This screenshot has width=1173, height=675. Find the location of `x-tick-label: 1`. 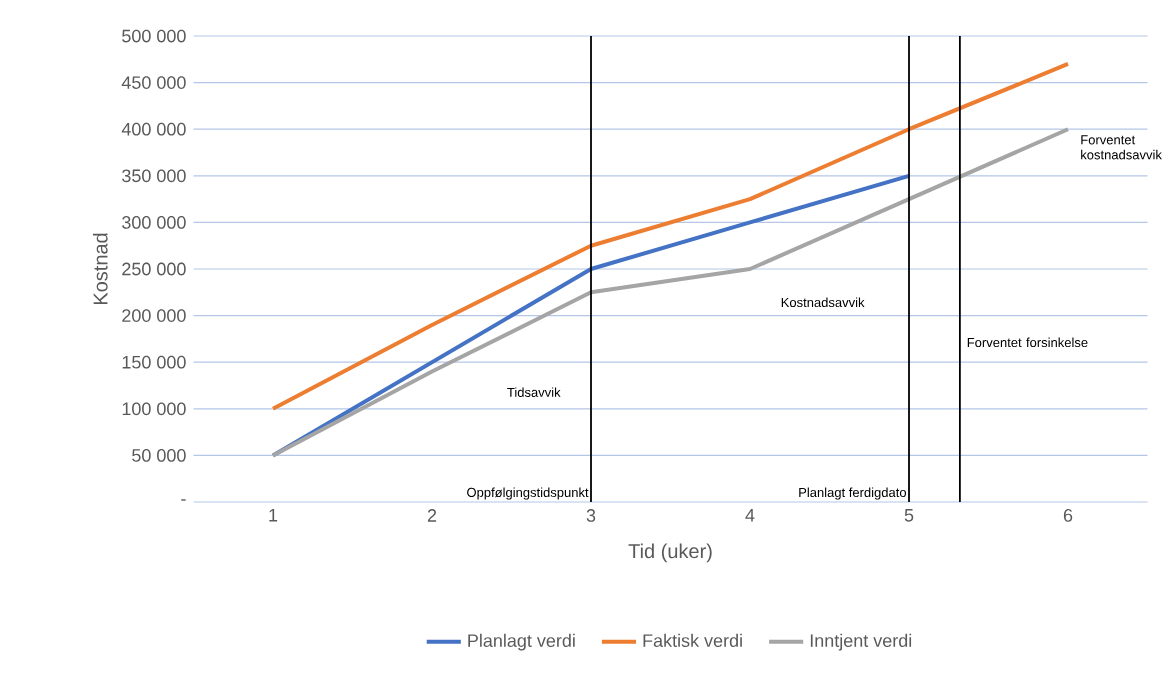

x-tick-label: 1 is located at coordinates (273, 515).